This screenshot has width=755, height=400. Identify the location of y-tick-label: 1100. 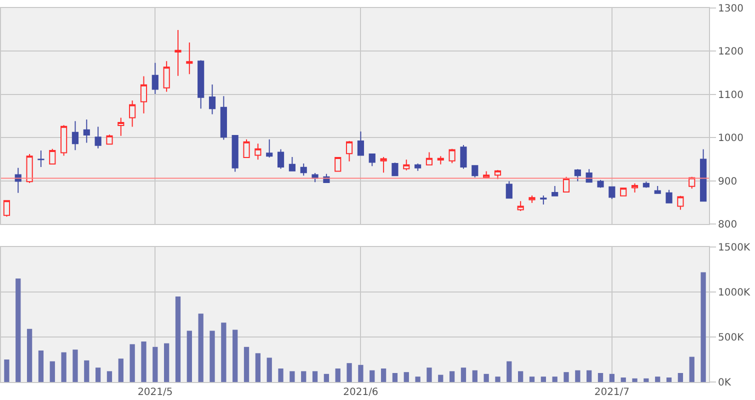
(731, 95).